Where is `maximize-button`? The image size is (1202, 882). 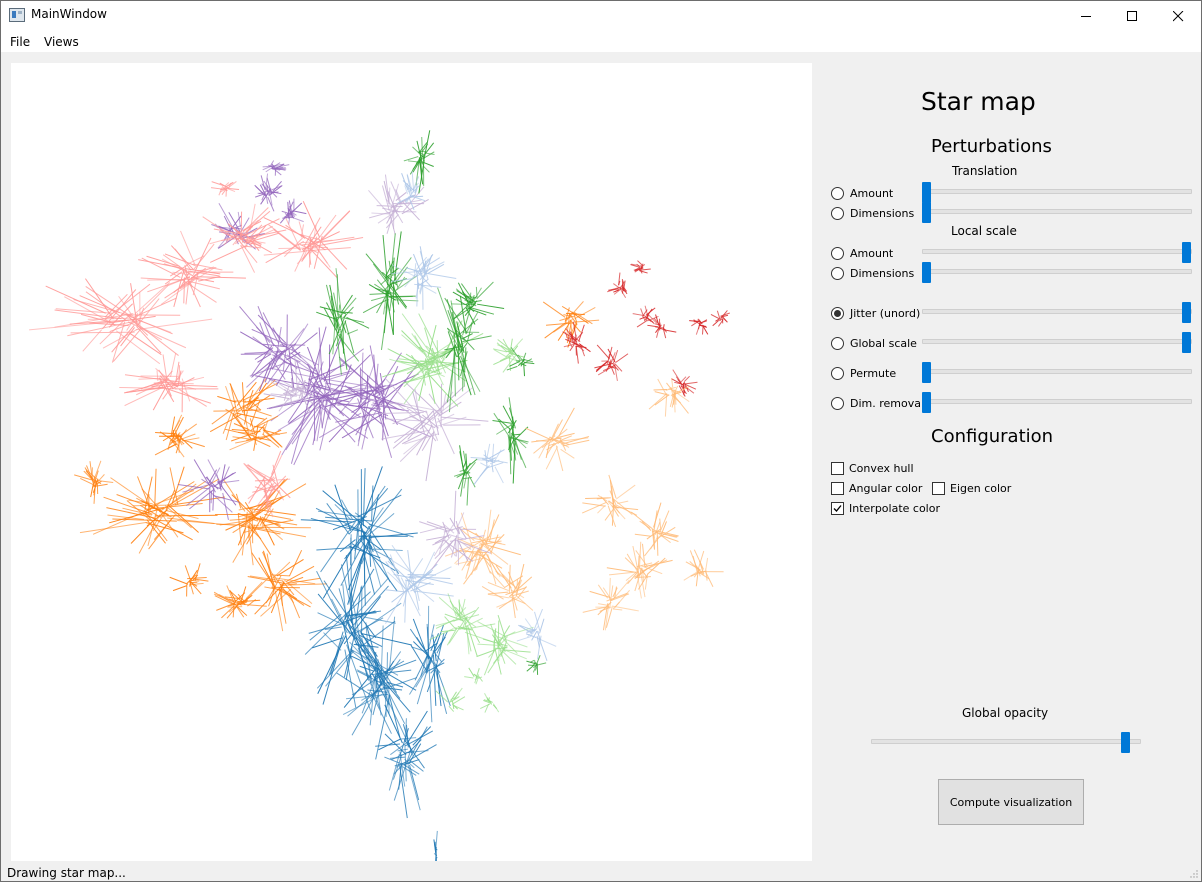 maximize-button is located at coordinates (1132, 16).